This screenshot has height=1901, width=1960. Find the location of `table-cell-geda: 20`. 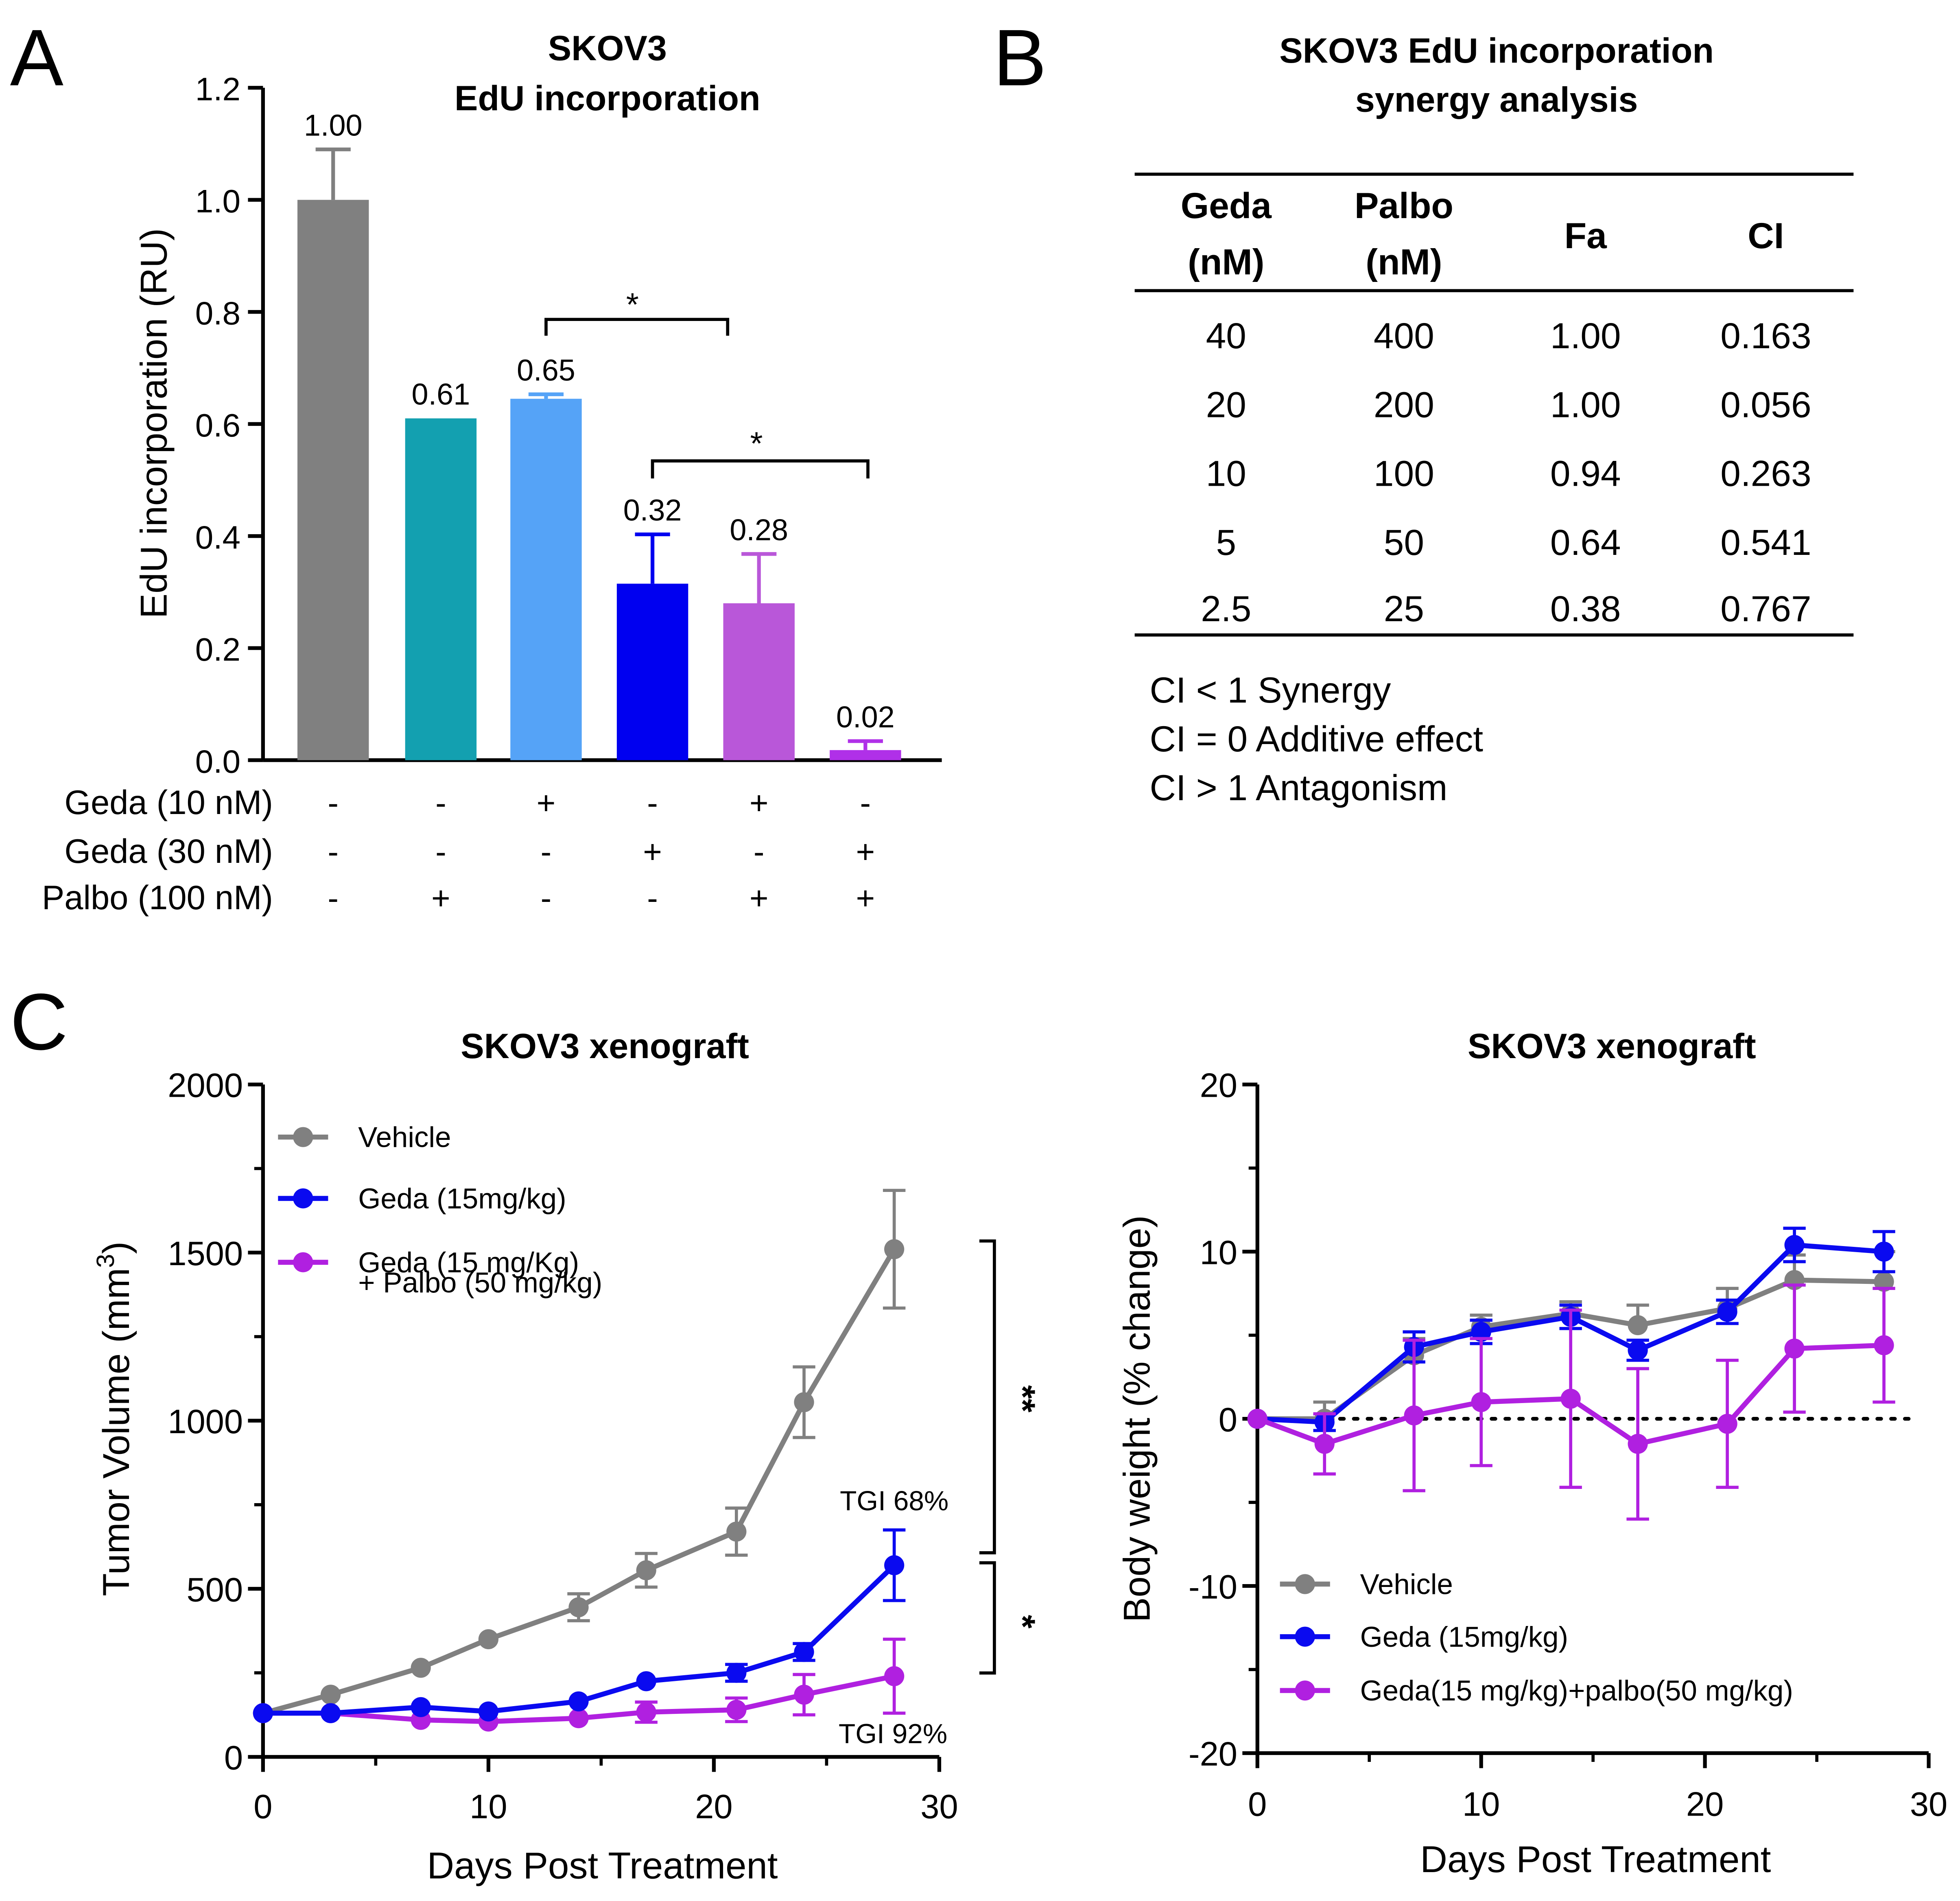

table-cell-geda: 20 is located at coordinates (1226, 404).